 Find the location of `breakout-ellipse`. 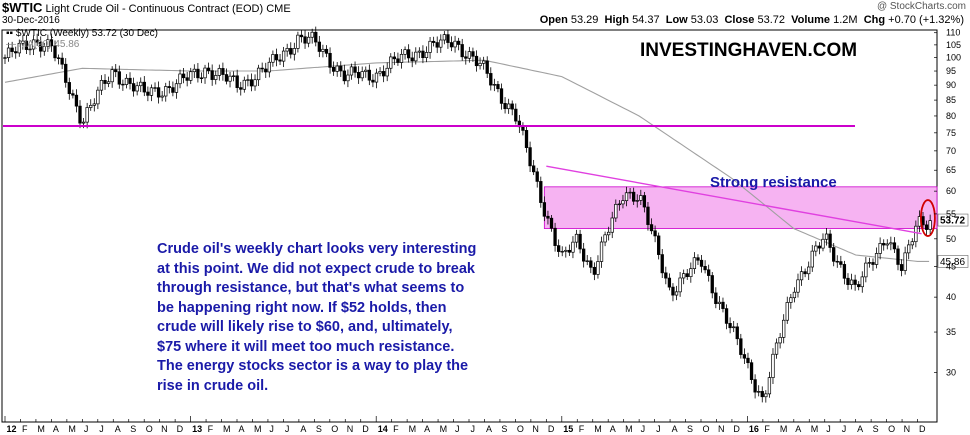

breakout-ellipse is located at coordinates (928, 218).